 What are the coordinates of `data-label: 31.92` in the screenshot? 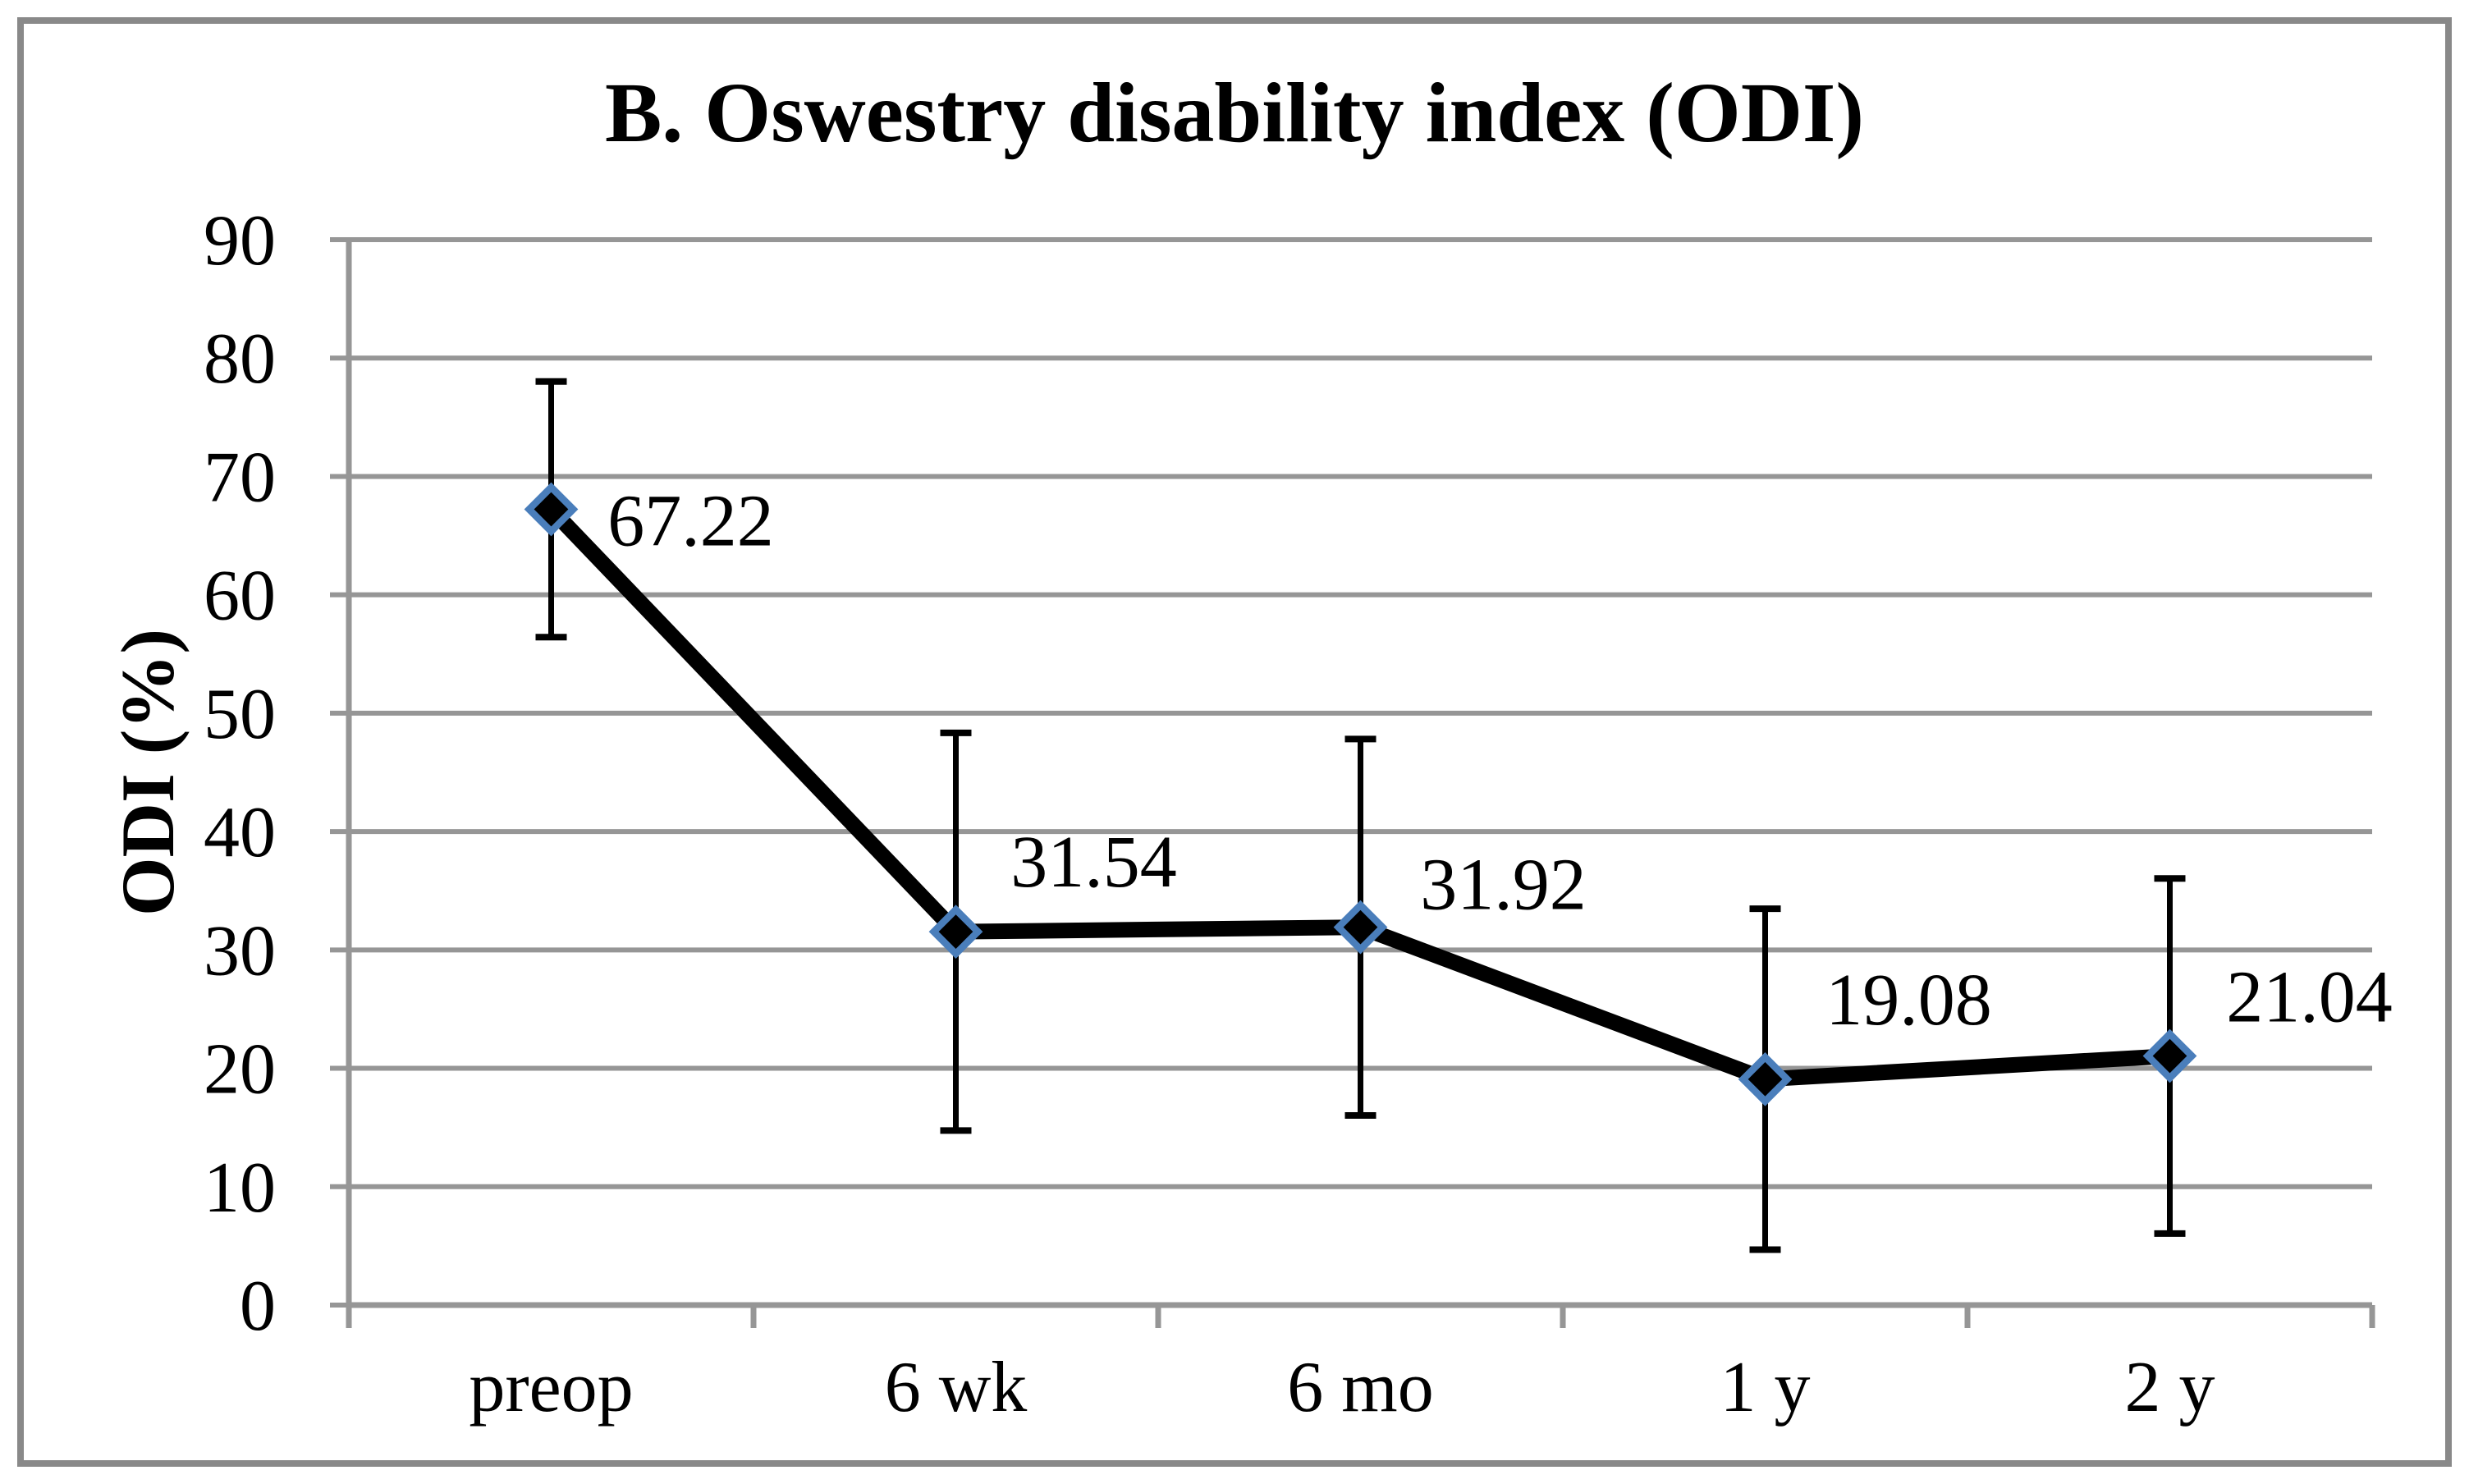 It's located at (1504, 885).